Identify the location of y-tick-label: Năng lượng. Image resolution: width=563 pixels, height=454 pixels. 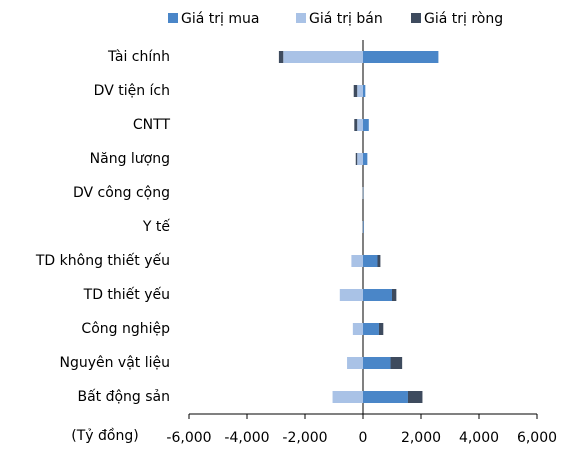
(130, 159).